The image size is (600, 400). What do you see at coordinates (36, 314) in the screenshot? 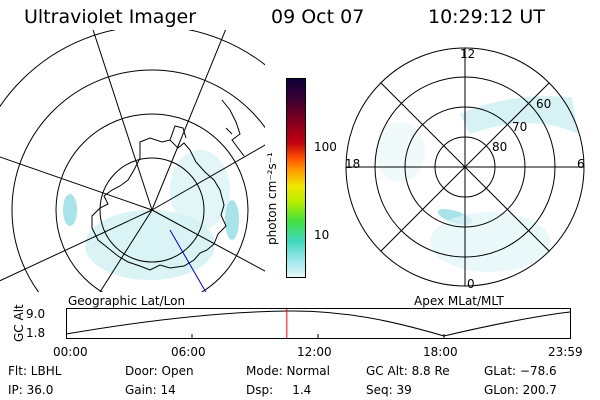
I see `altitude-ytick-max: 9.0` at bounding box center [36, 314].